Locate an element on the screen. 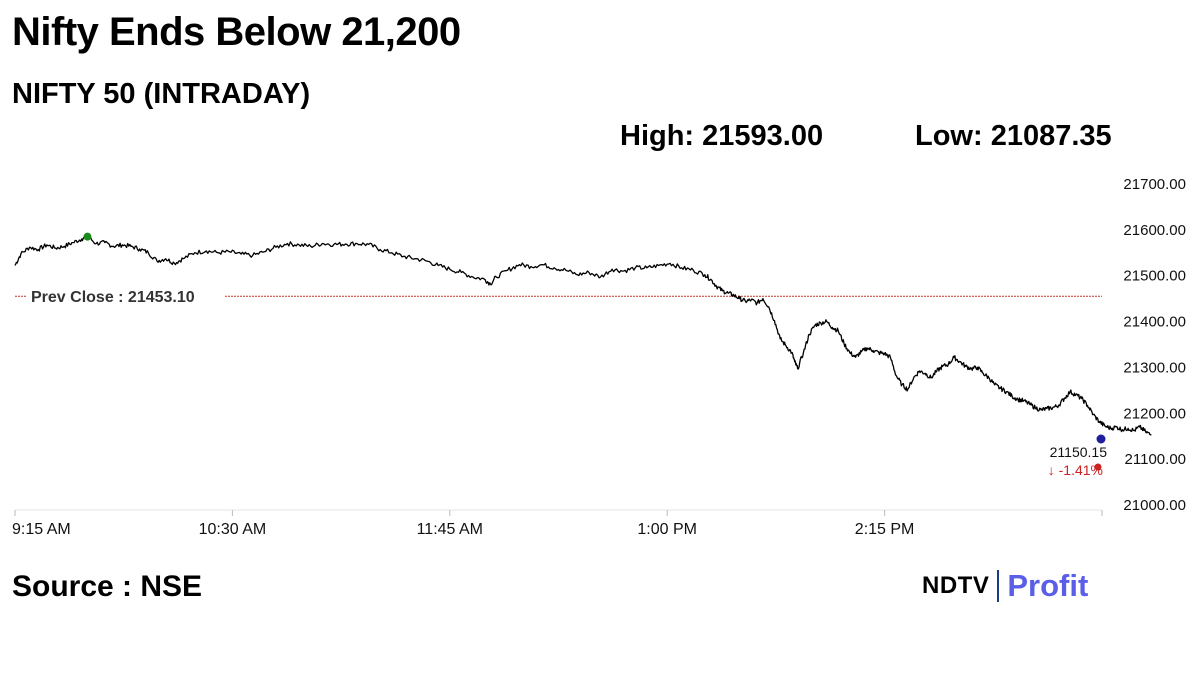 Image resolution: width=1200 pixels, height=675 pixels. chart-subtitle: NIFTY 50 (INTRADAY) is located at coordinates (161, 94).